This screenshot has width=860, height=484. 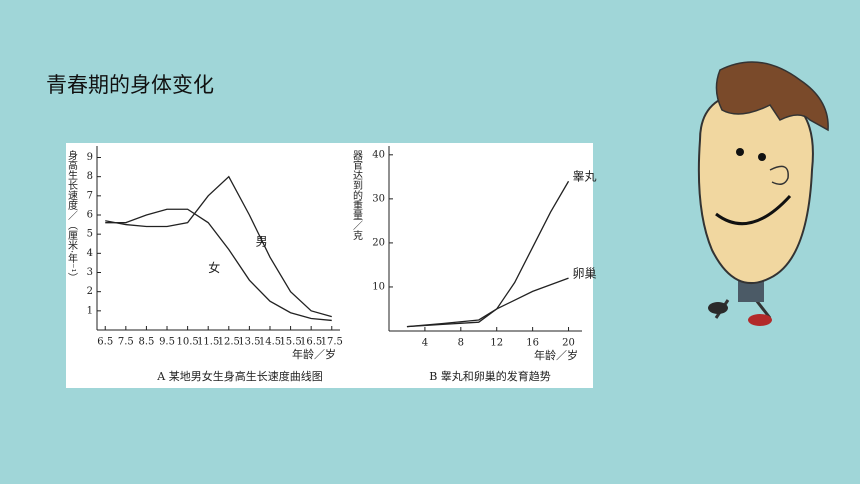 I want to click on slide-title: 青春期的身体变化, so click(x=130, y=85).